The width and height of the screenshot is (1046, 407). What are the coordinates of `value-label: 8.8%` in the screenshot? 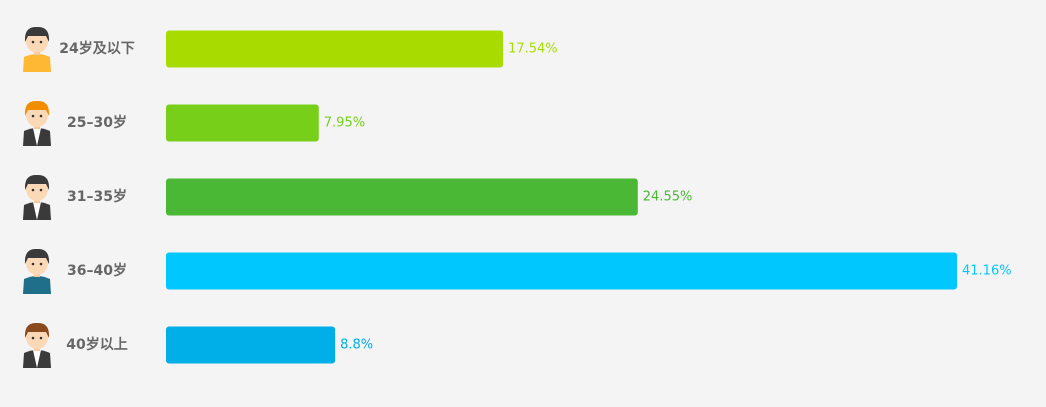 It's located at (356, 345).